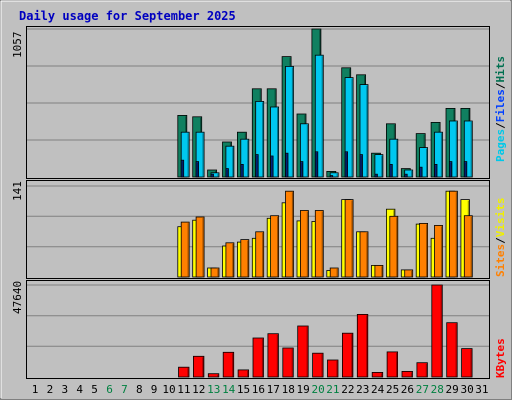 This screenshot has height=400, width=512. What do you see at coordinates (213, 375) in the screenshot?
I see `bar-kbytes-day-13-body` at bounding box center [213, 375].